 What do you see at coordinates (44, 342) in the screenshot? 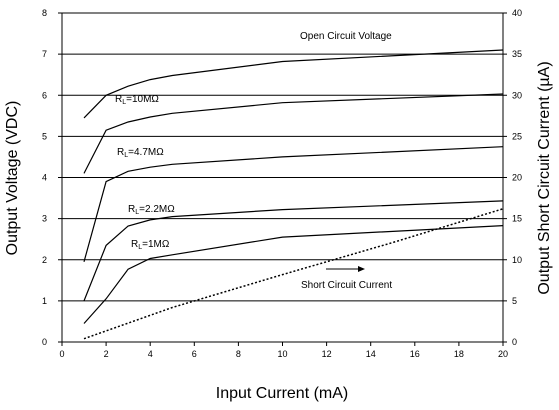
I see `y-tick-label: 0` at bounding box center [44, 342].